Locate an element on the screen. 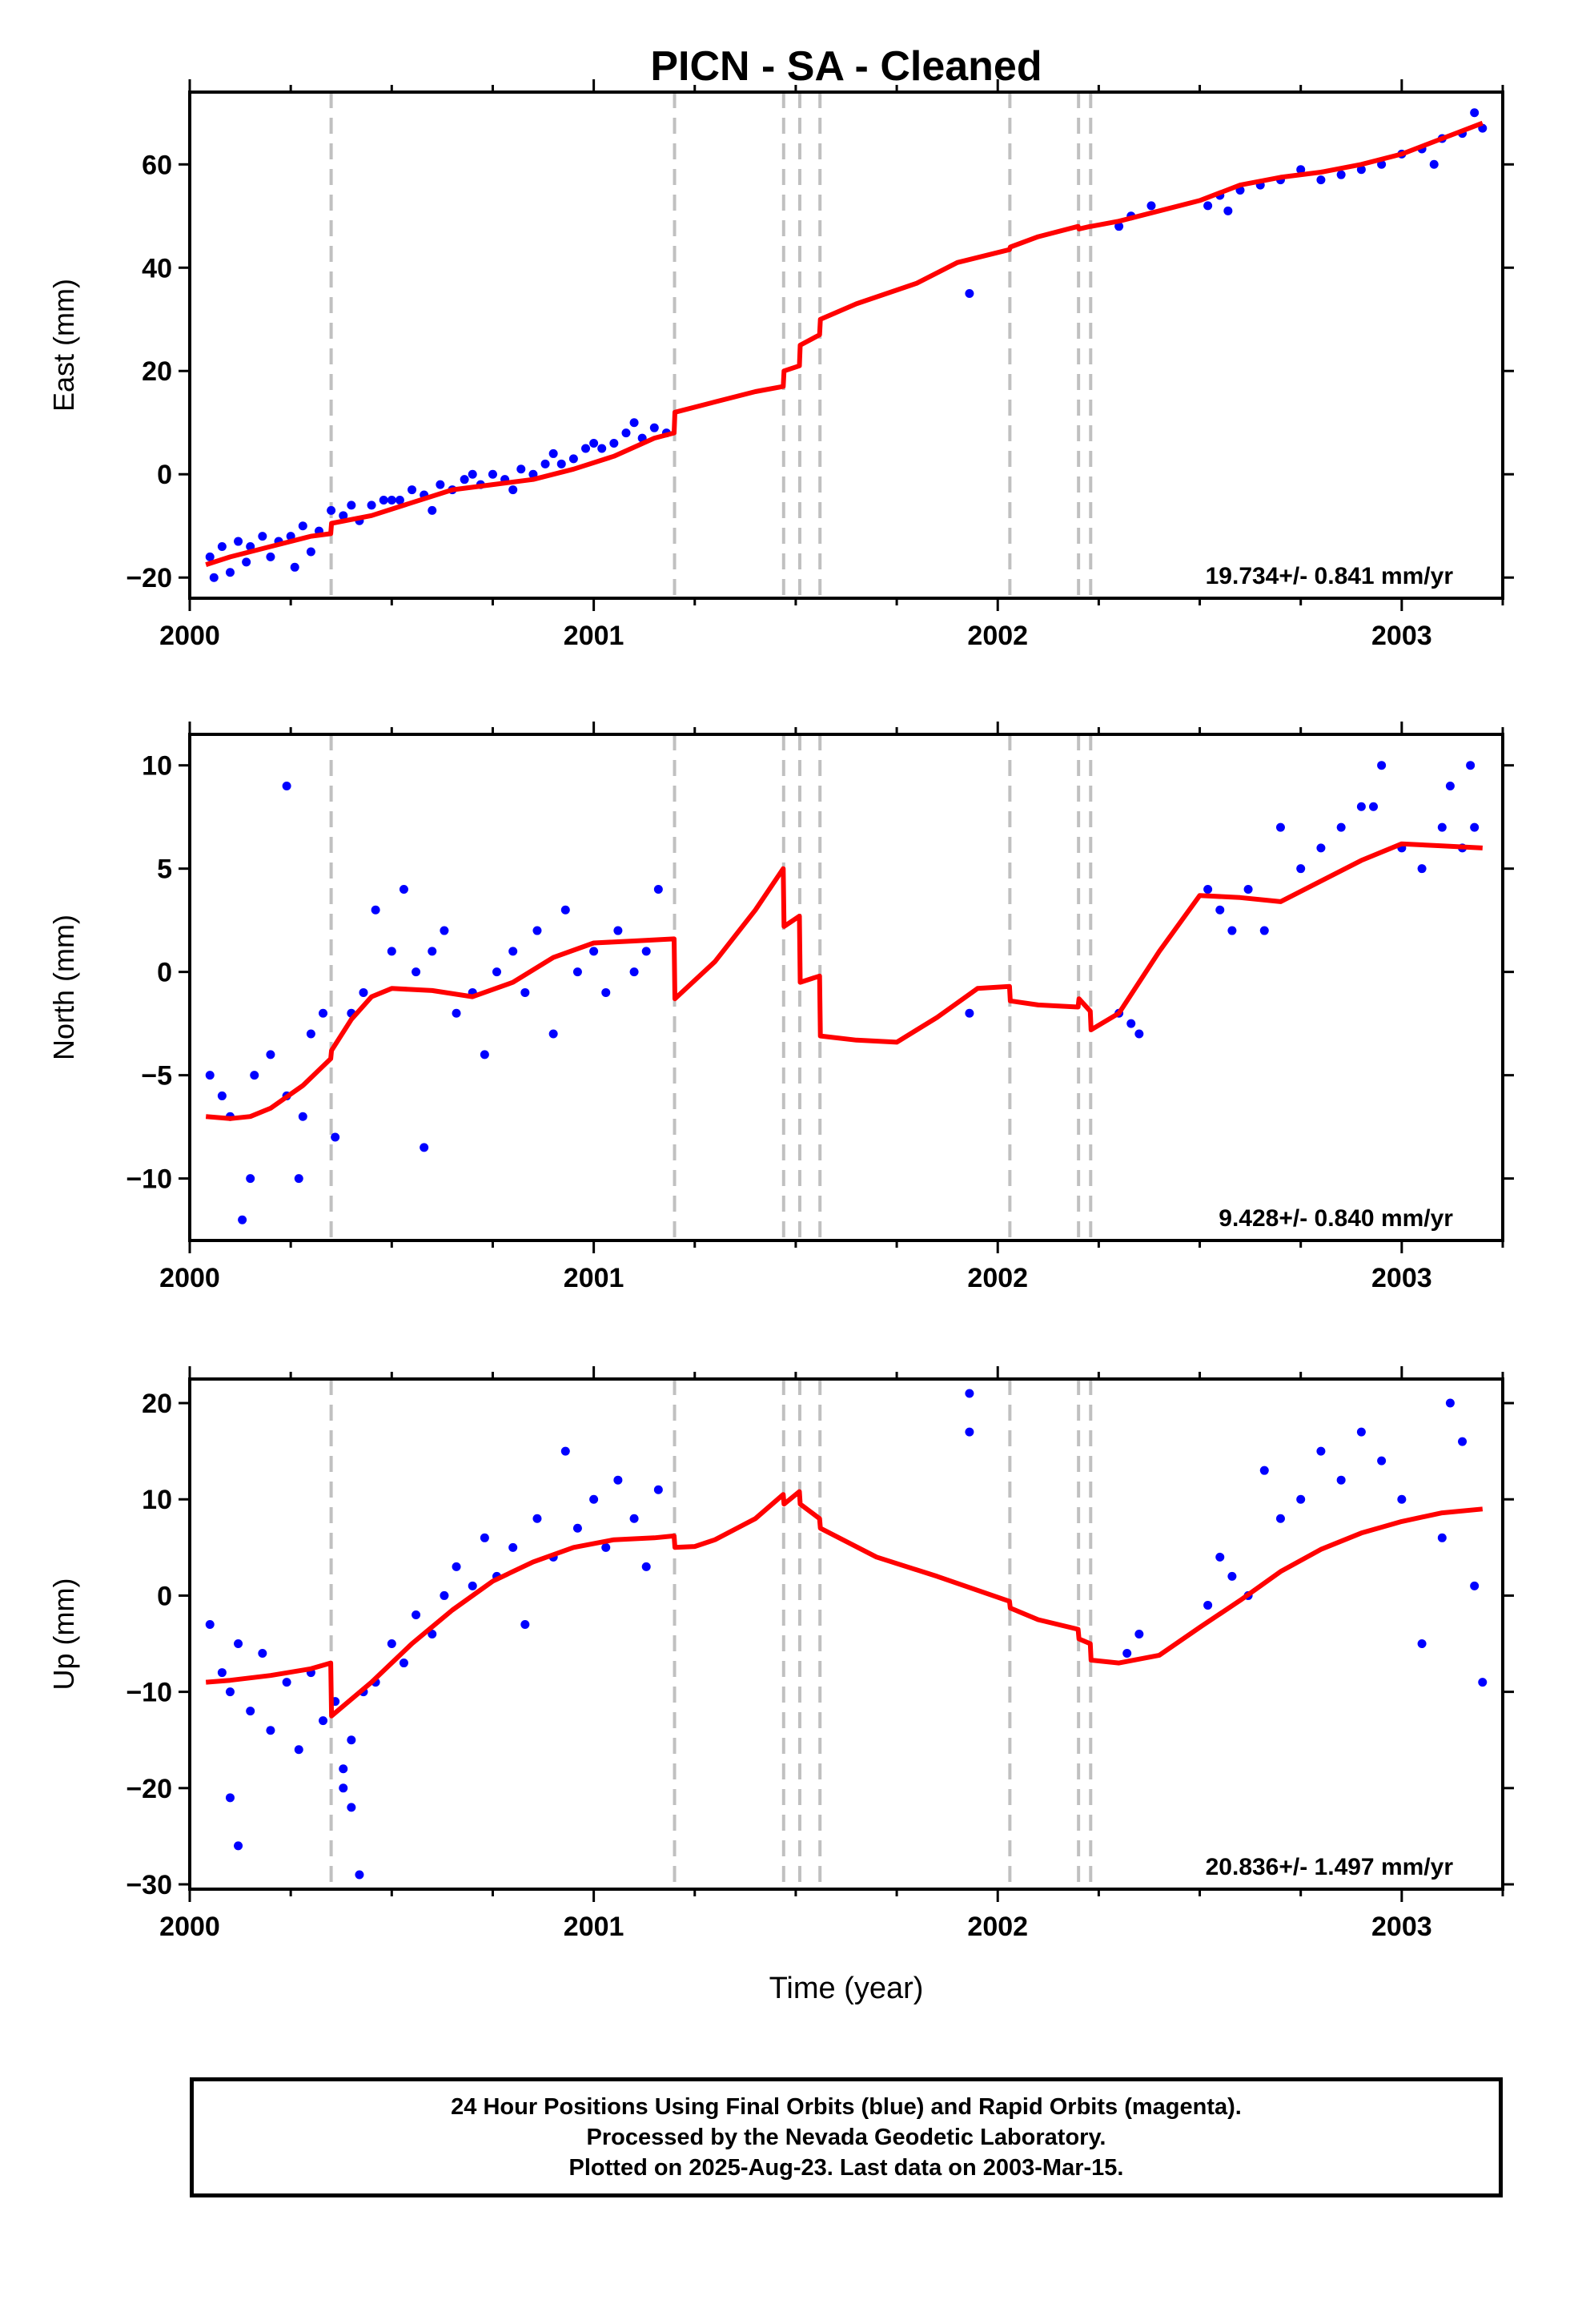 This screenshot has height=2324, width=1582. x-tick-label: 2003 is located at coordinates (1402, 636).